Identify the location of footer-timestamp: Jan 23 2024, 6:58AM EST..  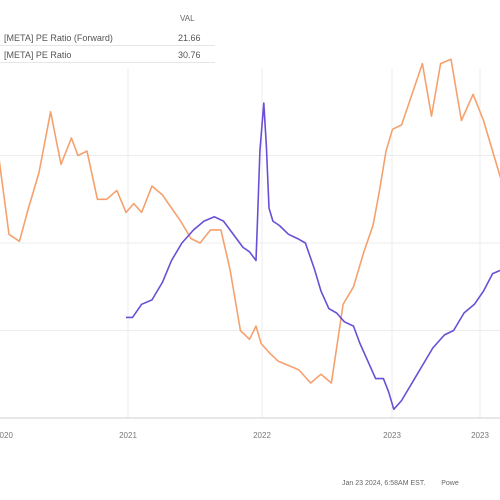
(384, 483).